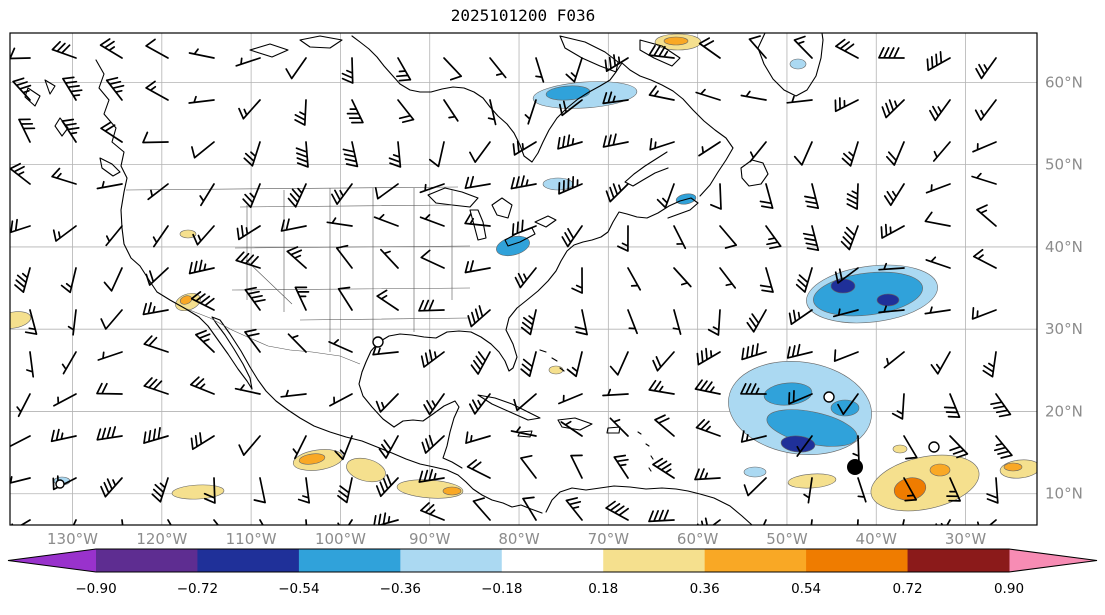  Describe the element at coordinates (340, 539) in the screenshot. I see `lon-tick-label: 100°W` at that location.